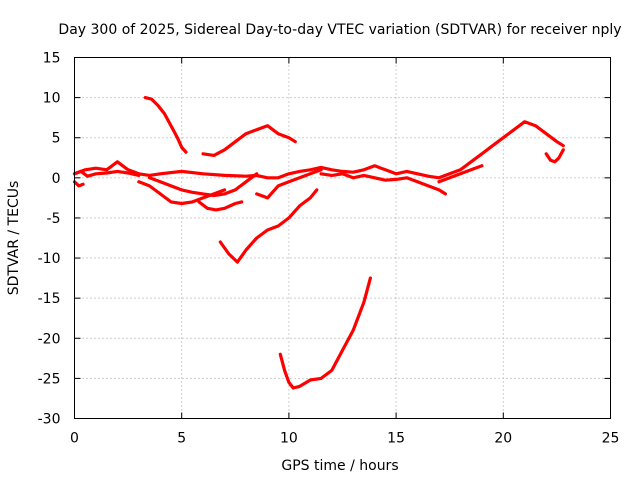 The height and width of the screenshot is (480, 640). What do you see at coordinates (181, 439) in the screenshot?
I see `x-tick-label: 5` at bounding box center [181, 439].